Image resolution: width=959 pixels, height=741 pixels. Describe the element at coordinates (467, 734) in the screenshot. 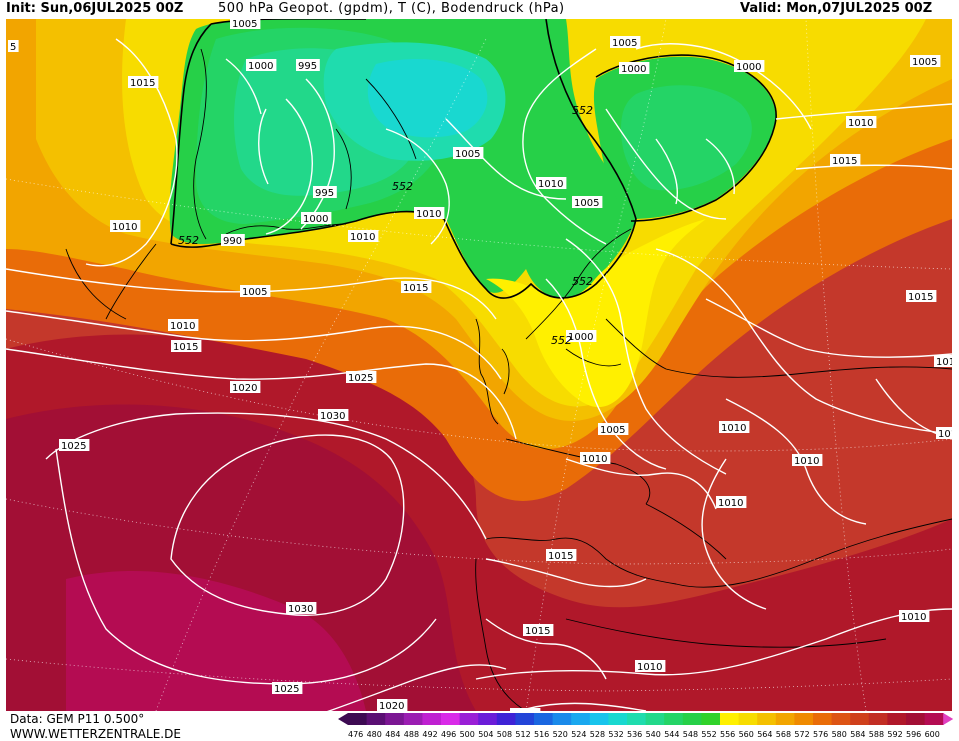

I see `scale-tick-label: 500` at that location.